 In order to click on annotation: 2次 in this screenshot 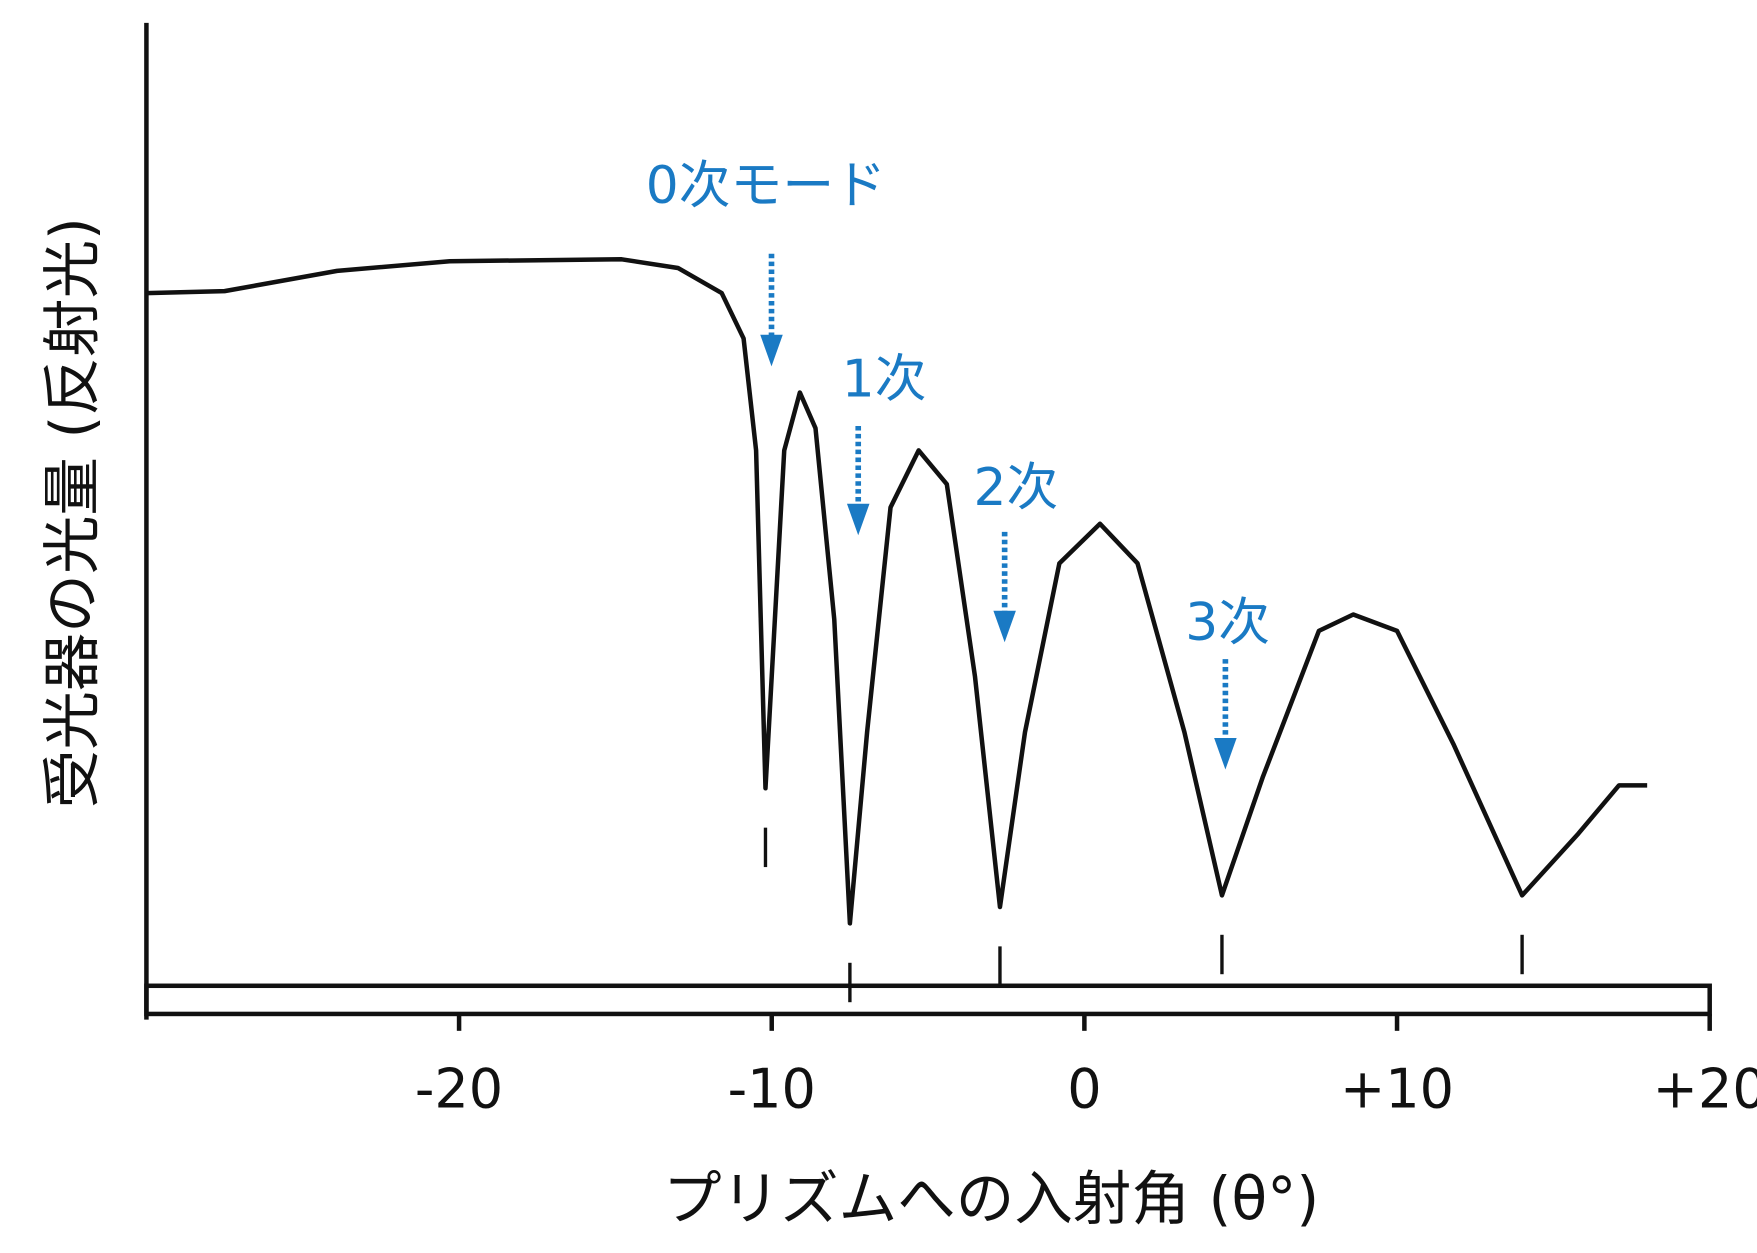, I will do `click(1016, 488)`.